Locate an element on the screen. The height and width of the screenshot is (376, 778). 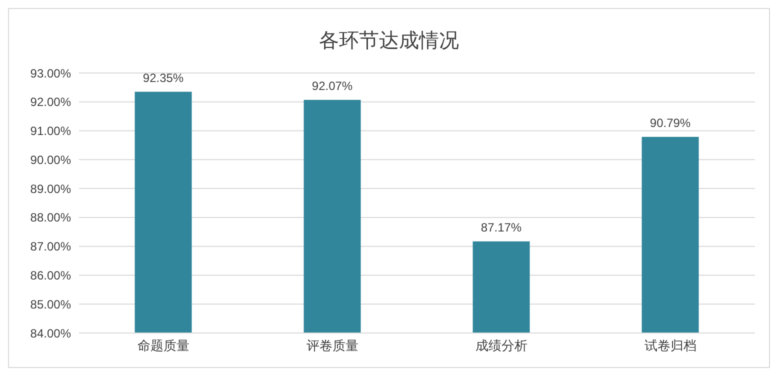
x-tick-label: 命题质量 is located at coordinates (164, 346).